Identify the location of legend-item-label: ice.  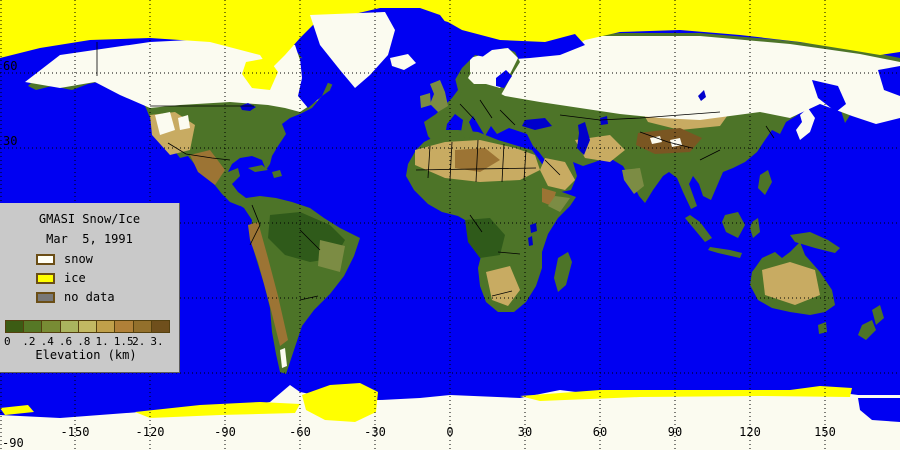
(75, 278).